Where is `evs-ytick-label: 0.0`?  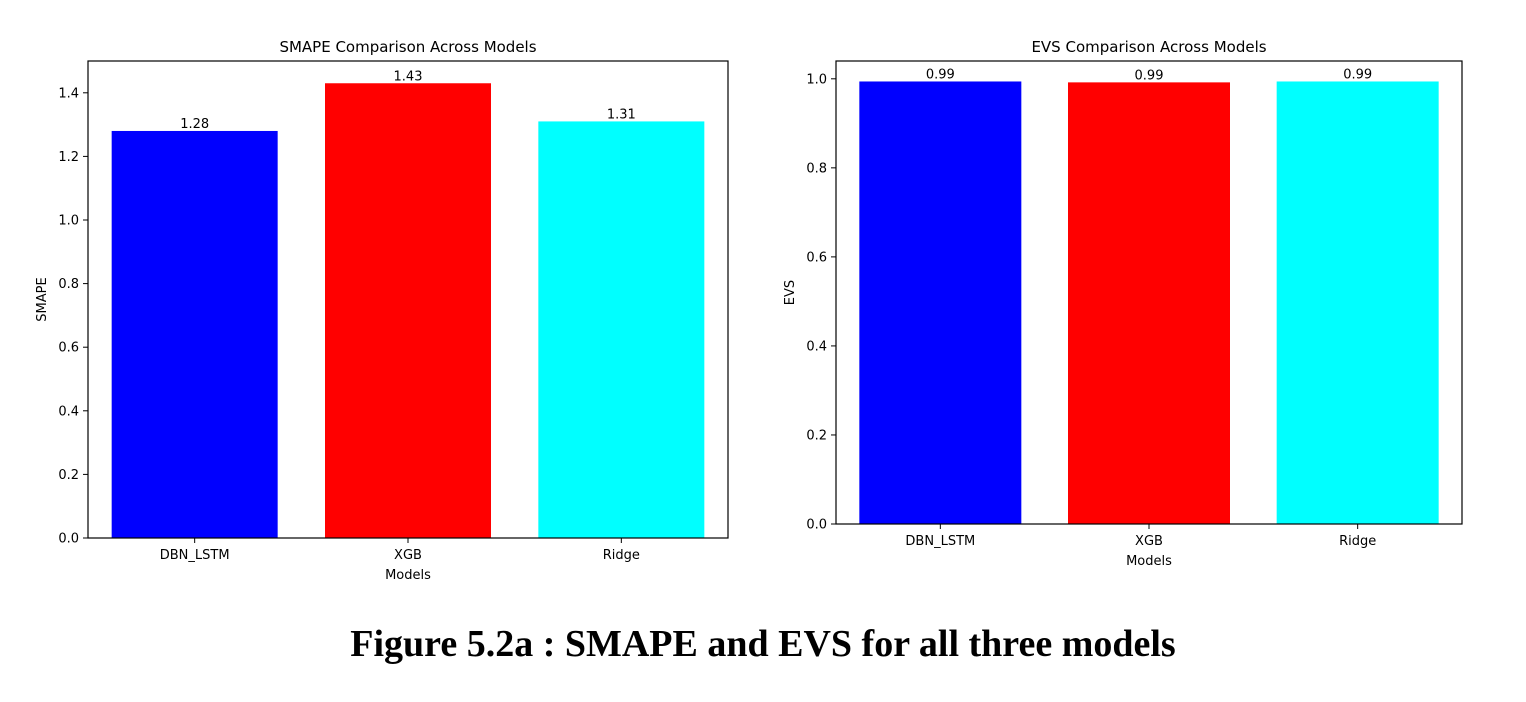 evs-ytick-label: 0.0 is located at coordinates (816, 525).